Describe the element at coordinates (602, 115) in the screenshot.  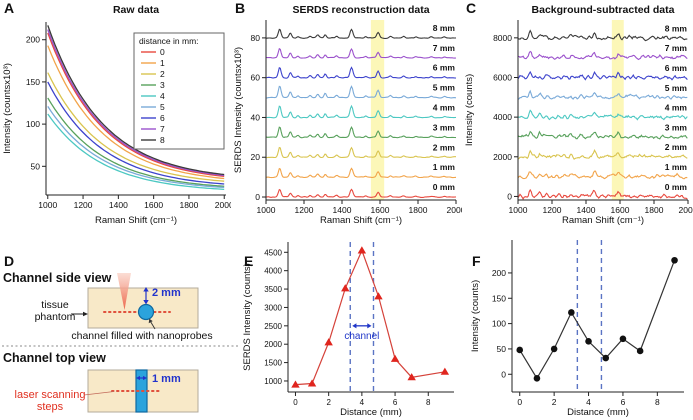
I see `trace-4-mm` at that location.